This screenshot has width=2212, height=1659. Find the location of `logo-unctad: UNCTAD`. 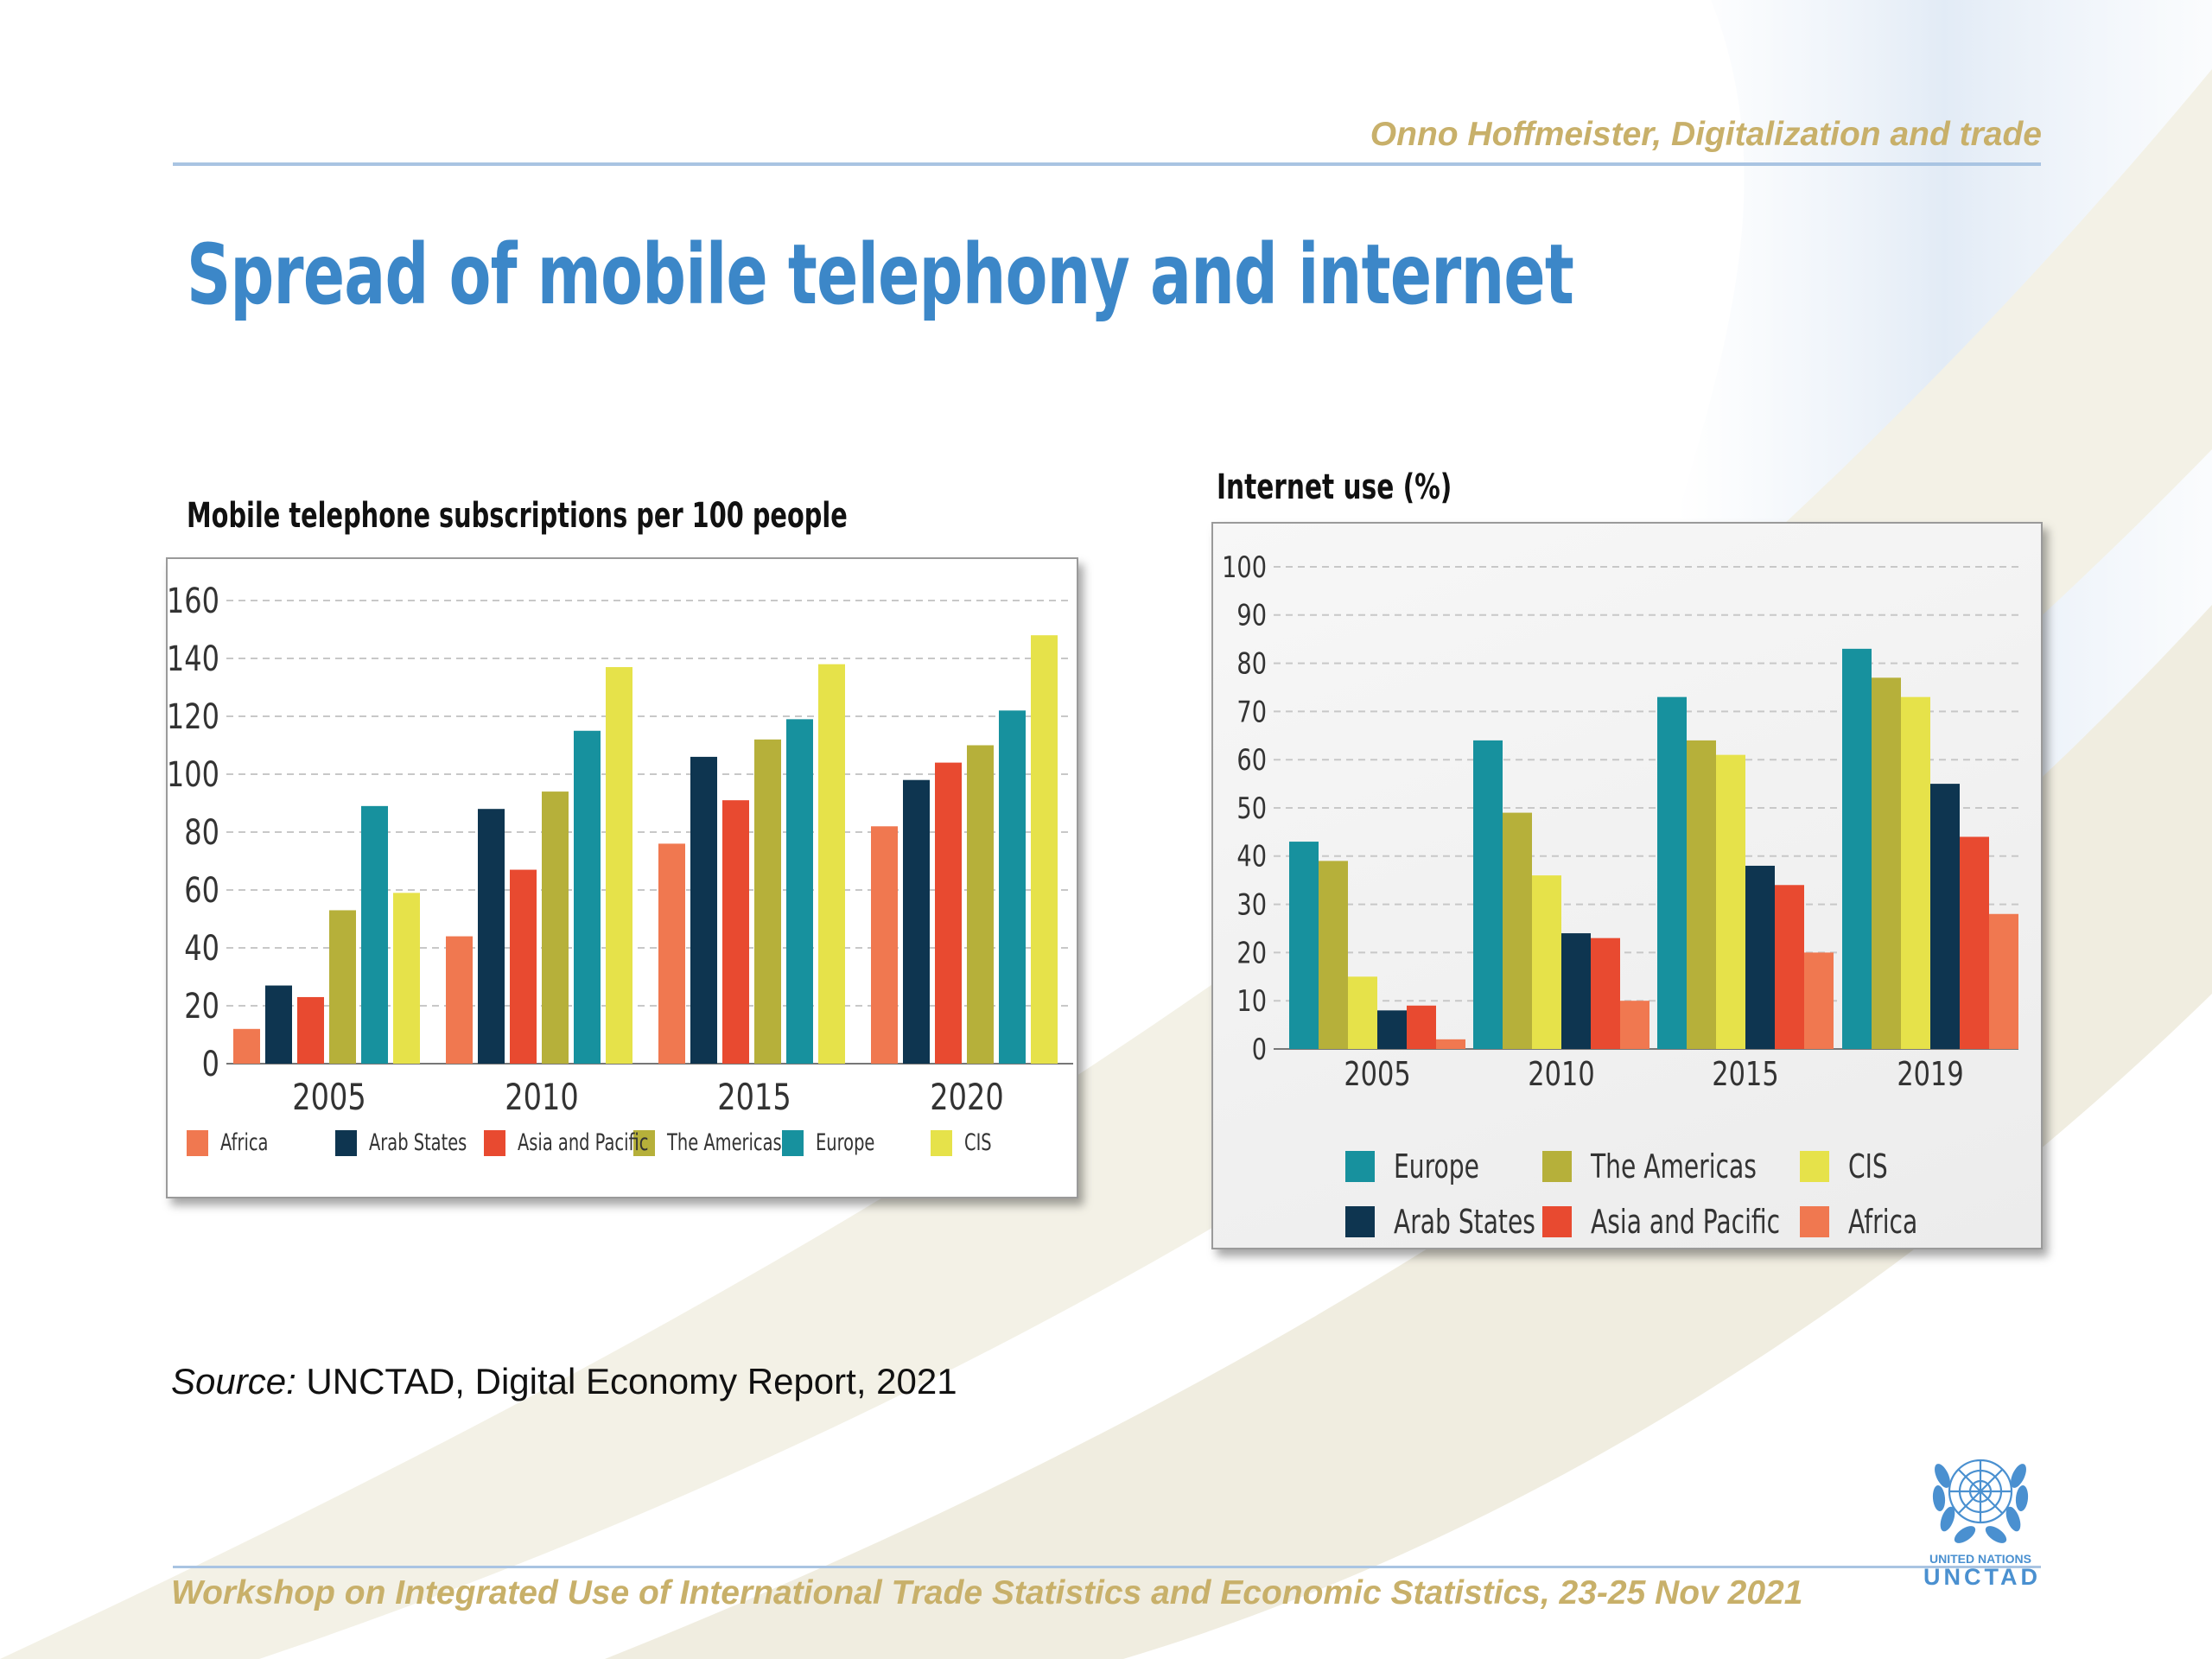

logo-unctad: UNCTAD is located at coordinates (1982, 1577).